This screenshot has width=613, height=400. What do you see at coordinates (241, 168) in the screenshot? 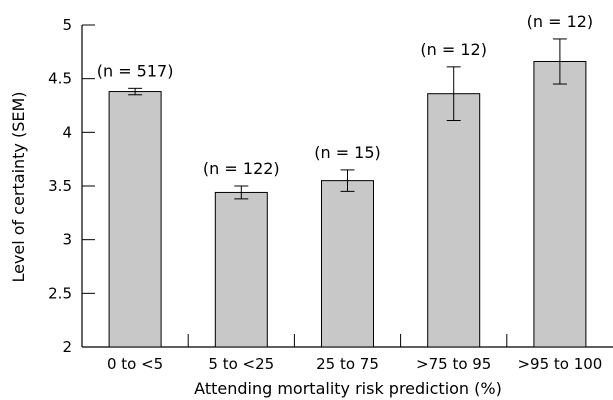
I see `data-label: (n = 122)` at bounding box center [241, 168].